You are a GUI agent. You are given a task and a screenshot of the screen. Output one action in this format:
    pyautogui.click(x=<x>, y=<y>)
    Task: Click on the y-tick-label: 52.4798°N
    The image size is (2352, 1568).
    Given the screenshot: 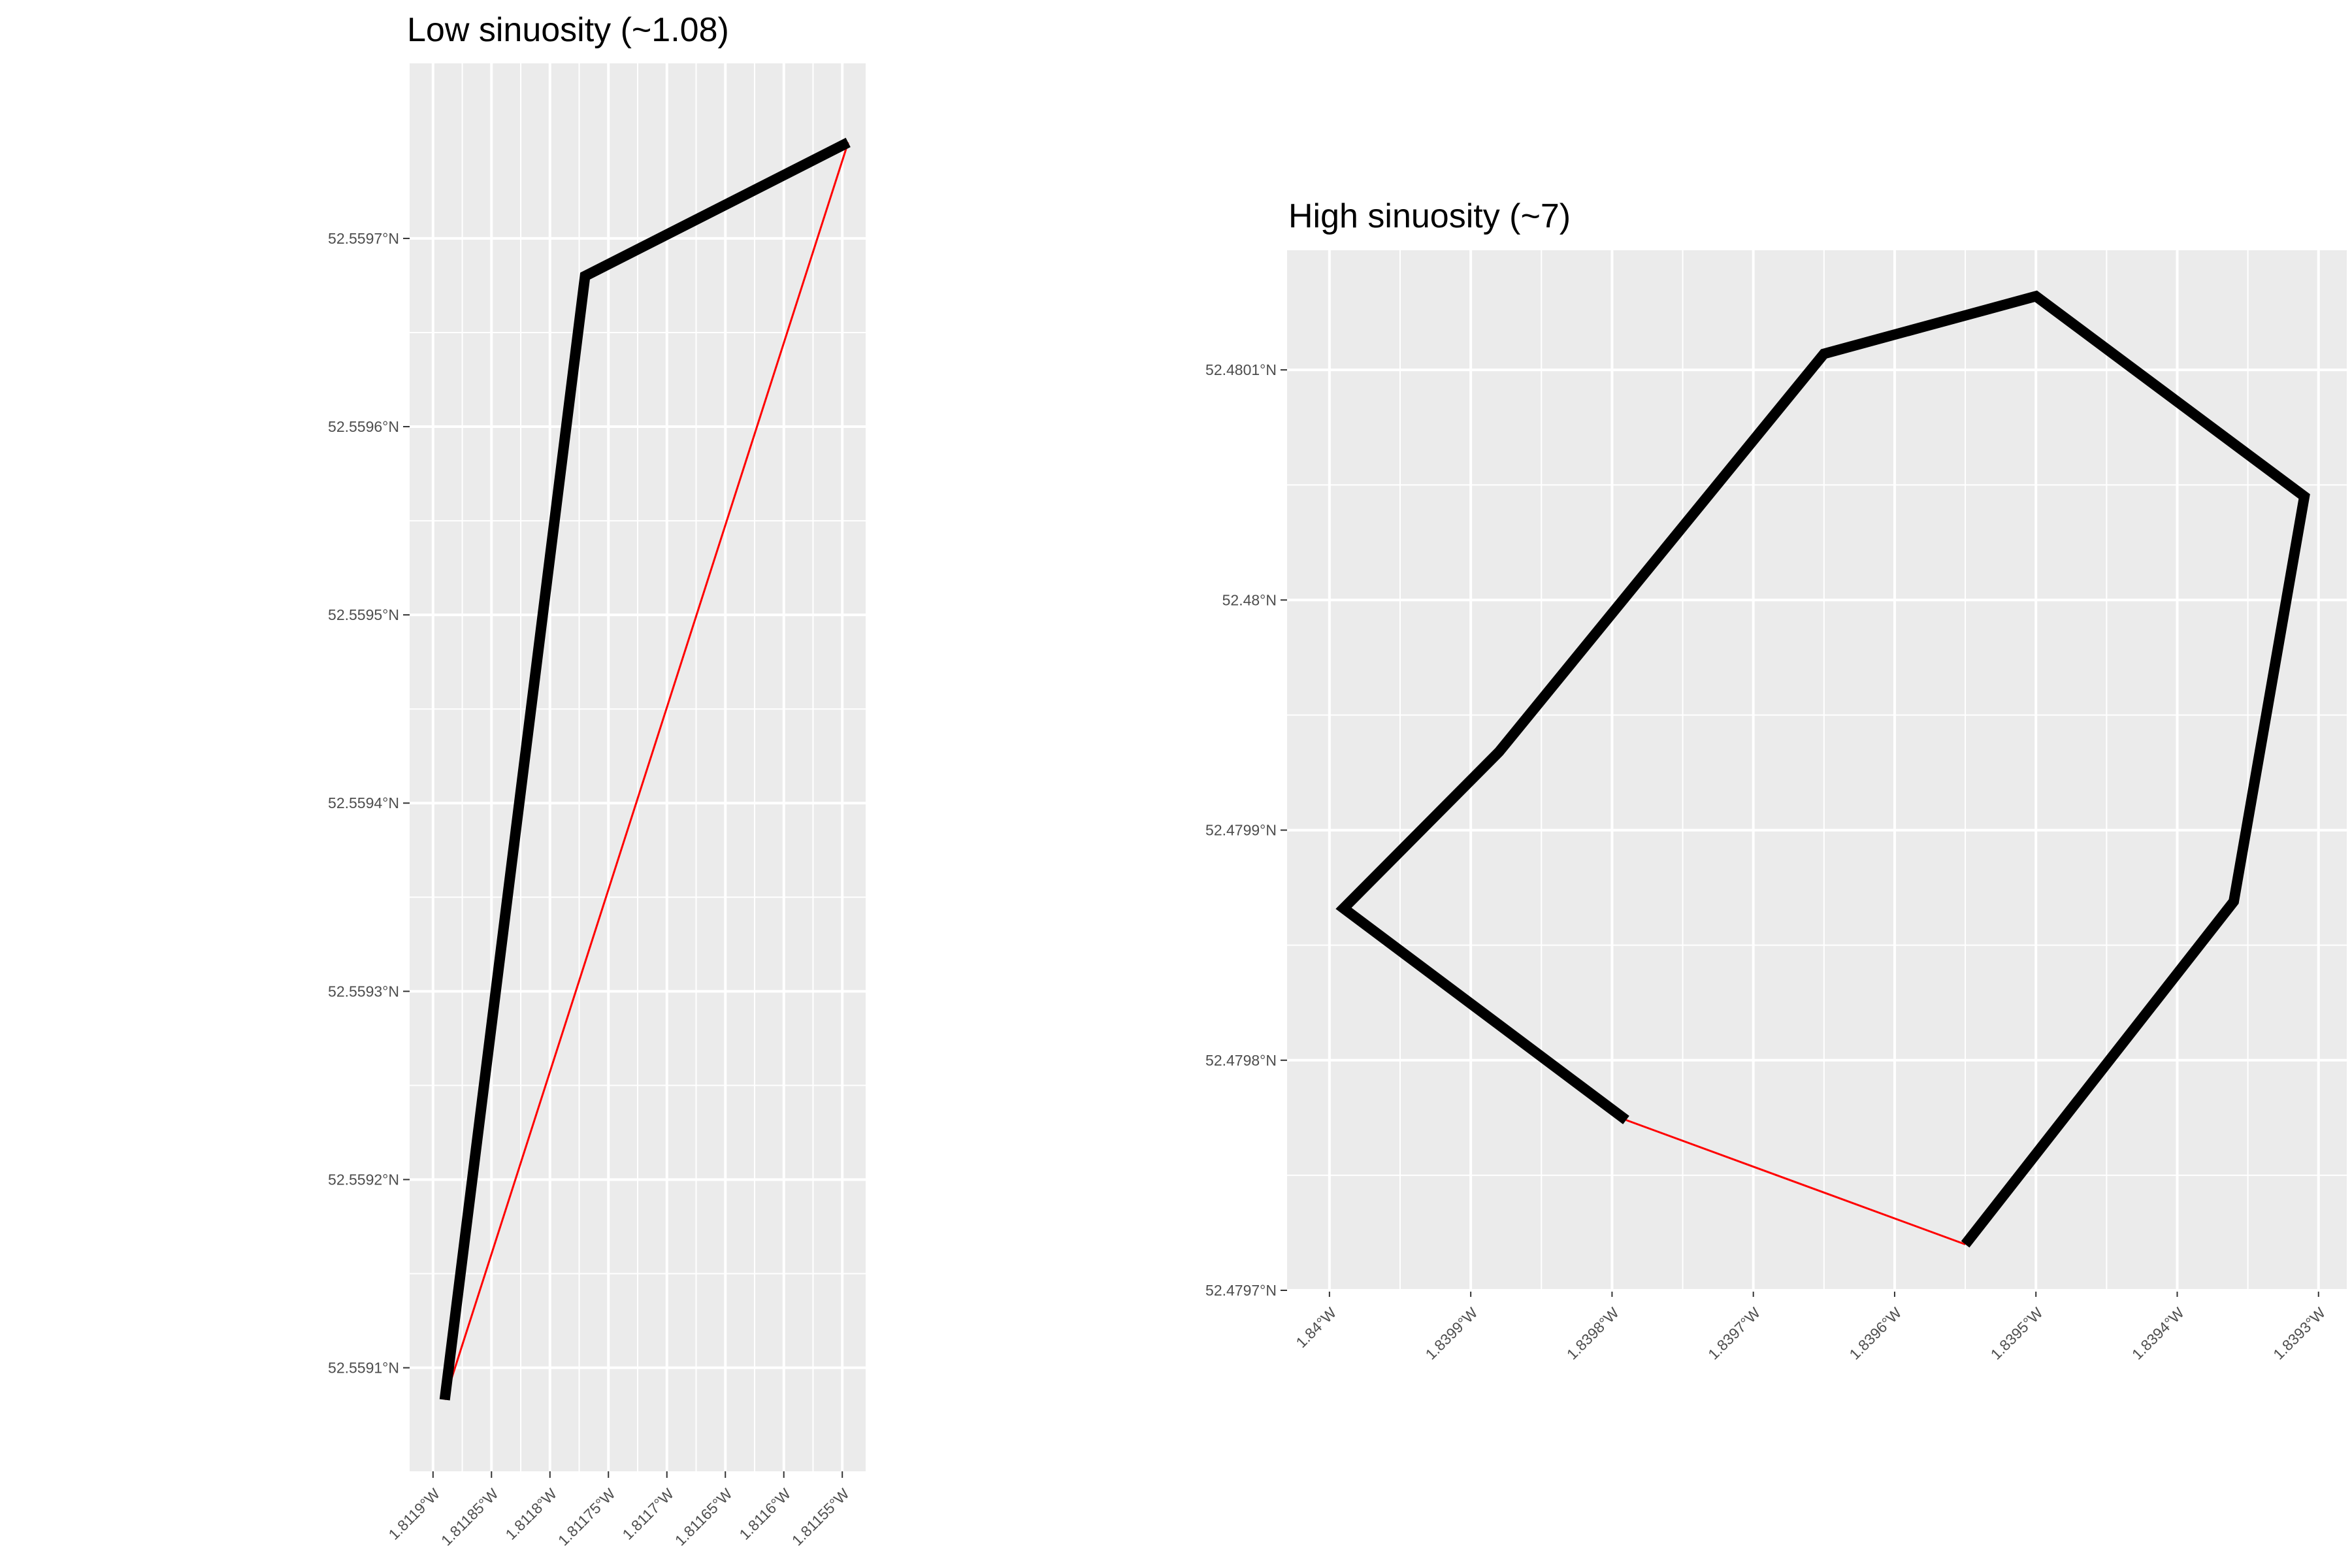 What is the action you would take?
    pyautogui.click(x=1241, y=1060)
    